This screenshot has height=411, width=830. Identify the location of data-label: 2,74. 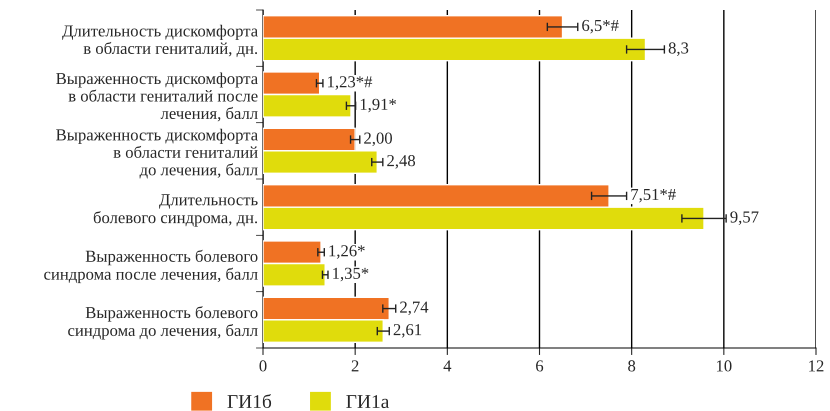
(414, 309).